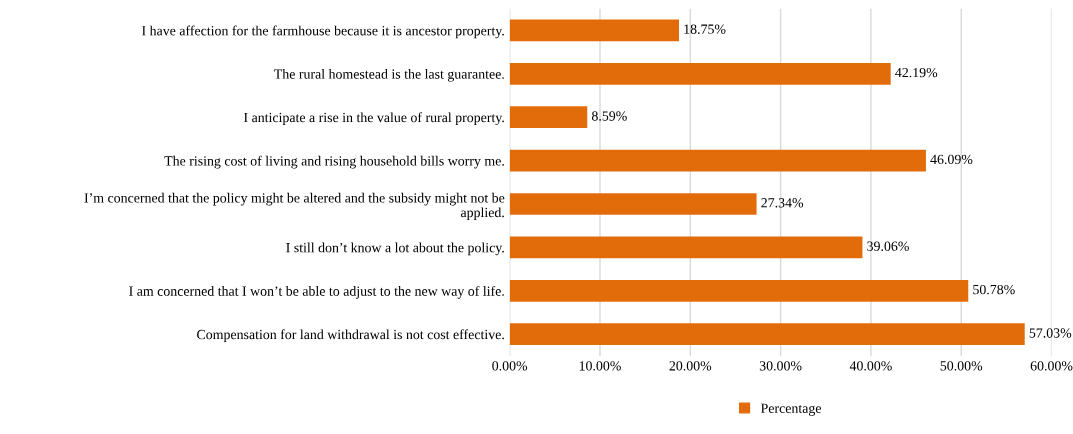 This screenshot has height=434, width=1073. What do you see at coordinates (888, 246) in the screenshot?
I see `data-label: 39.06%` at bounding box center [888, 246].